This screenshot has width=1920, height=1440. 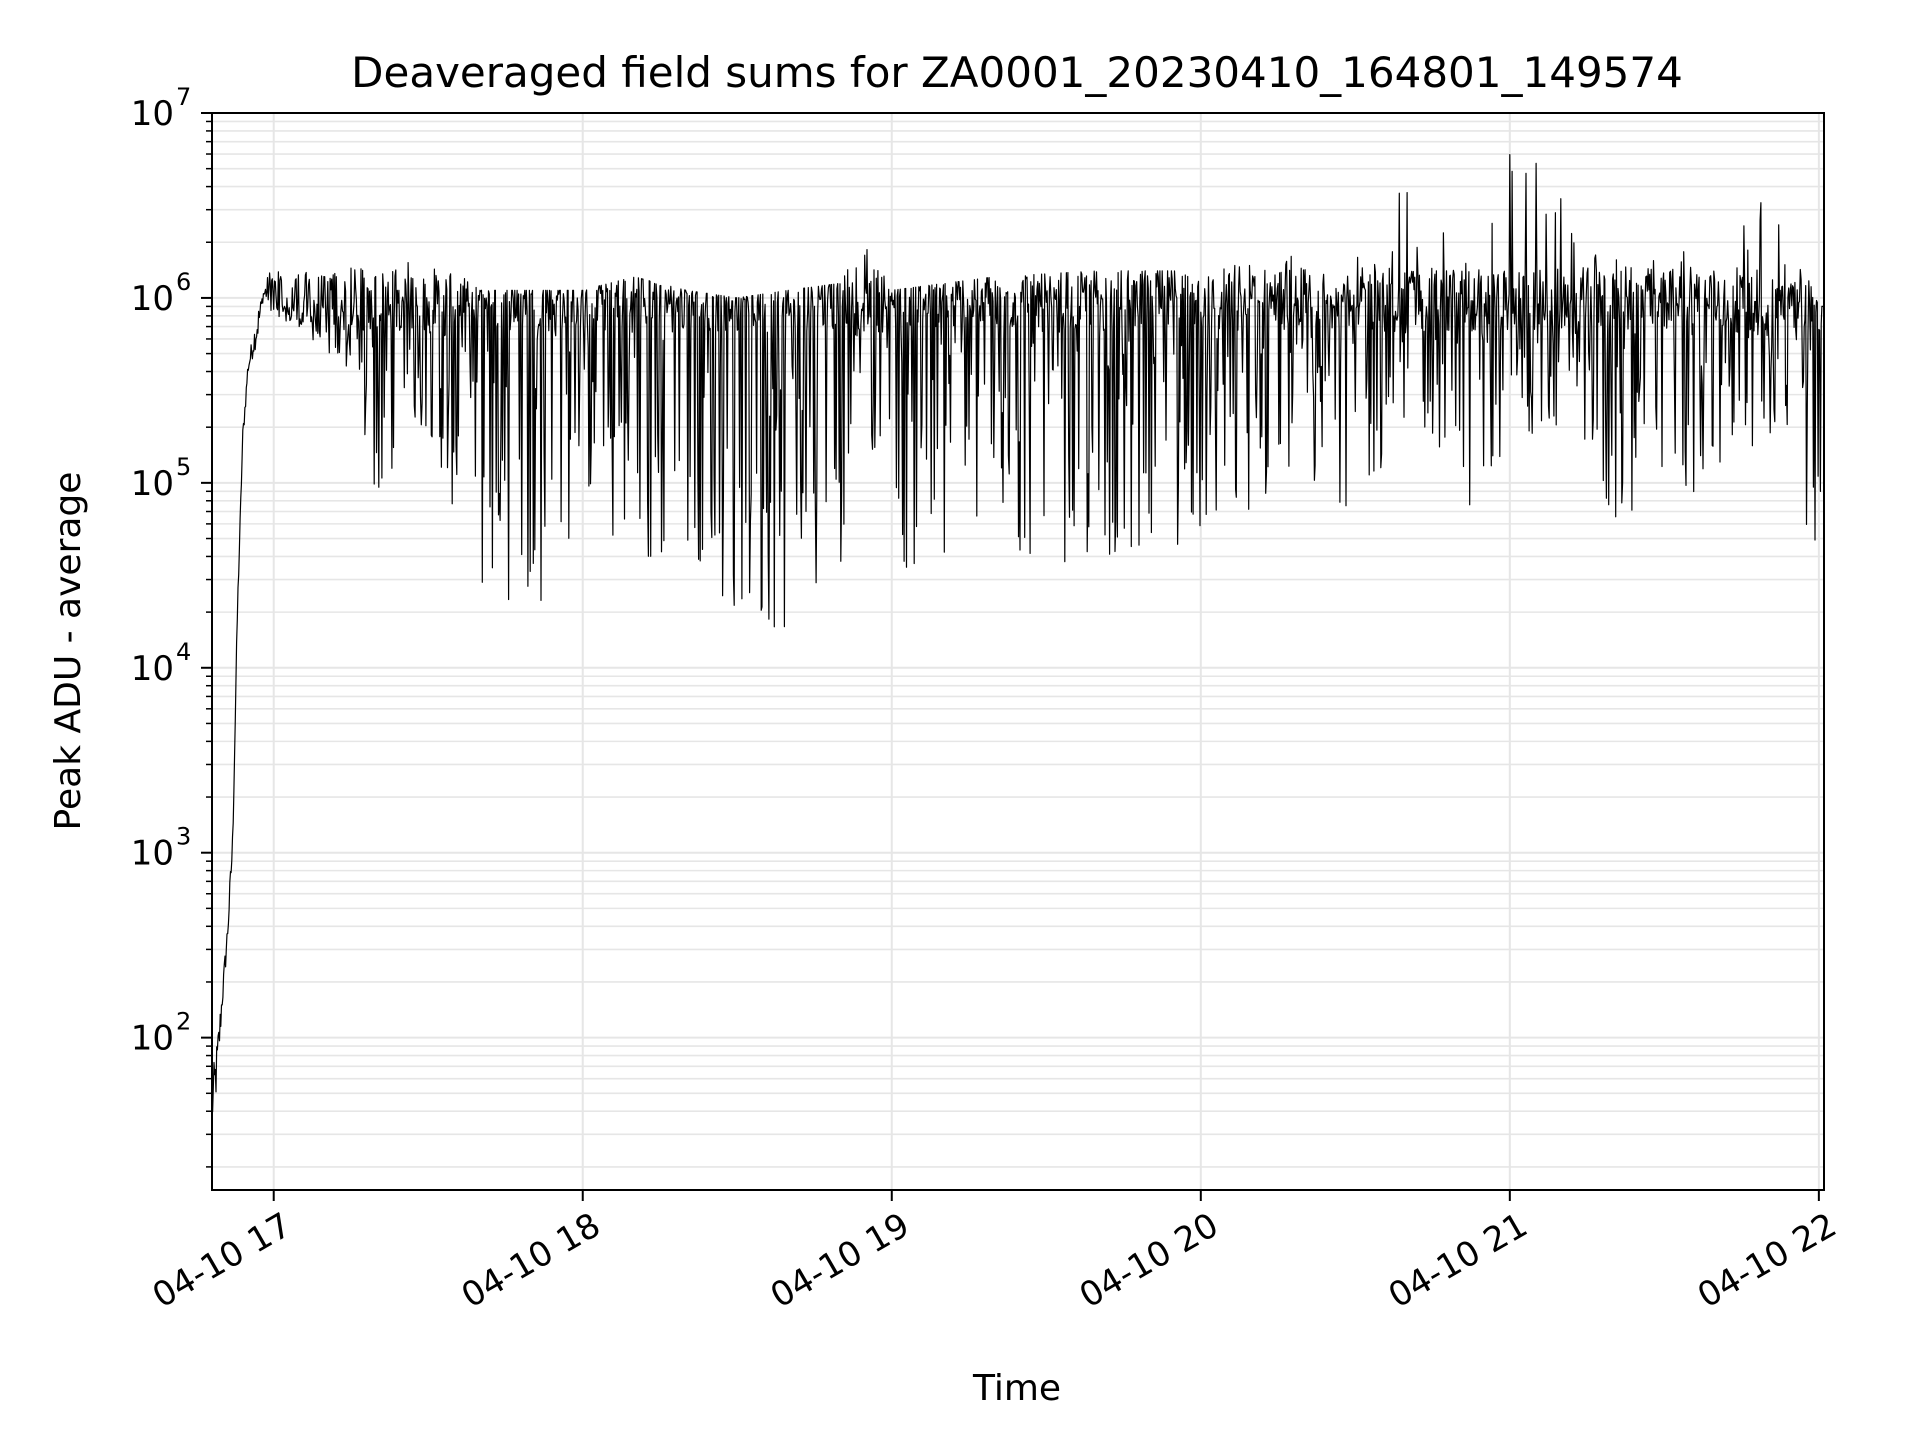 I want to click on y-axis-label: Peak ADU - average, so click(x=68, y=651).